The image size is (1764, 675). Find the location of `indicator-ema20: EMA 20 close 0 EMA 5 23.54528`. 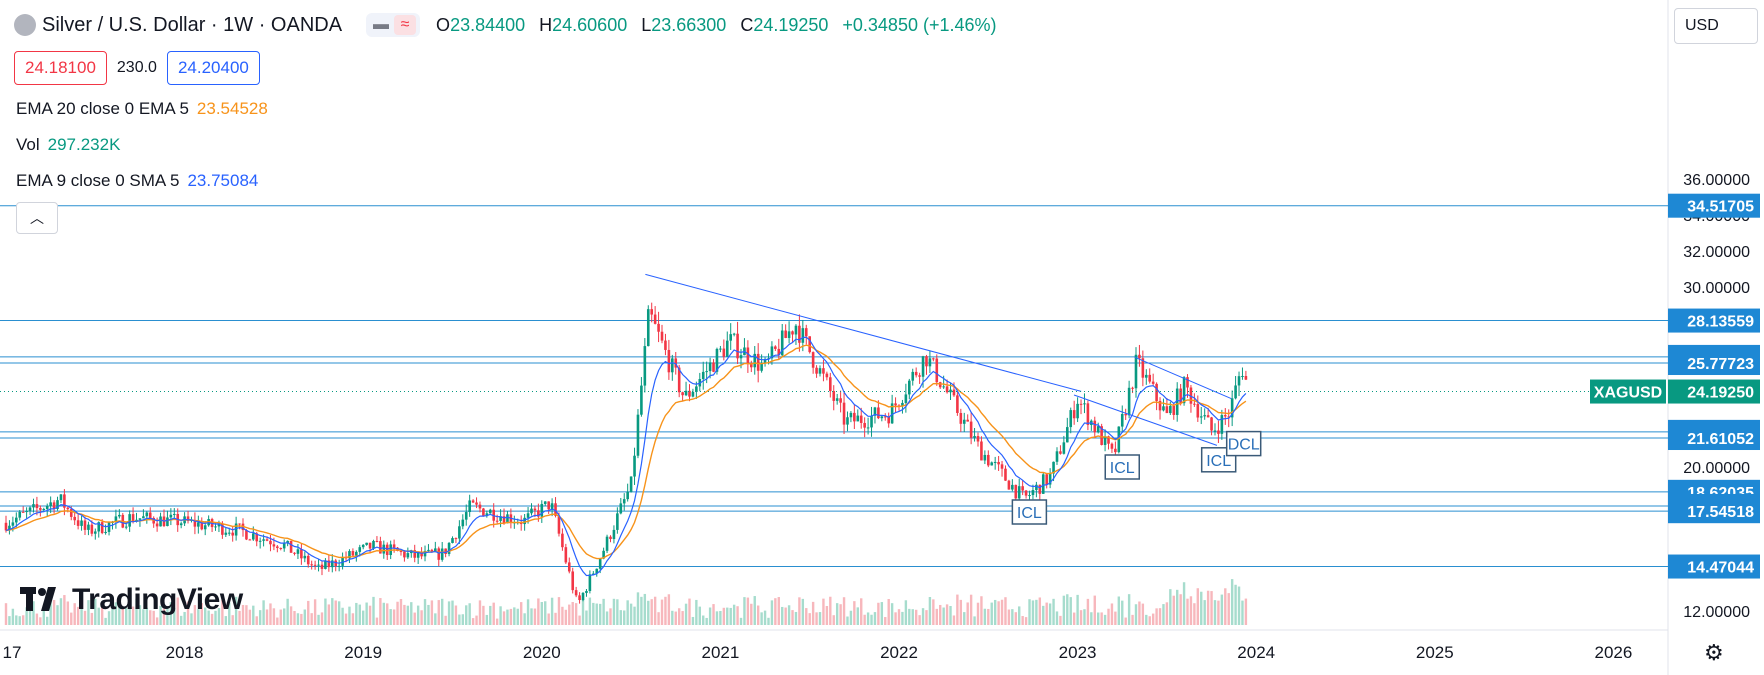

indicator-ema20: EMA 20 close 0 EMA 5 23.54528 is located at coordinates (142, 109).